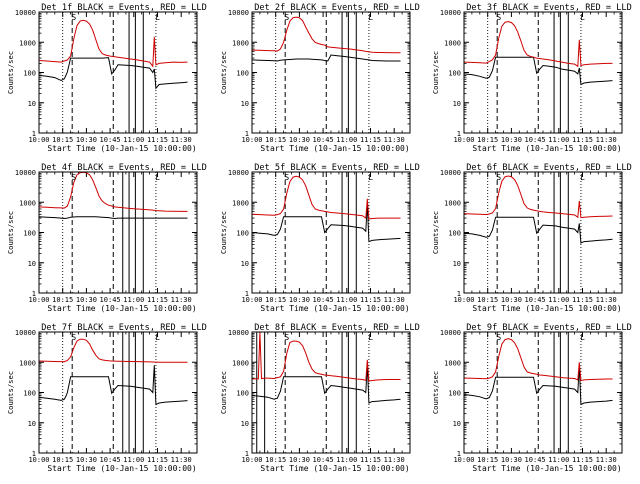 This screenshot has height=484, width=640. I want to click on panel-title: Det 2f BLACK = Events, RED = LLD, so click(337, 8).